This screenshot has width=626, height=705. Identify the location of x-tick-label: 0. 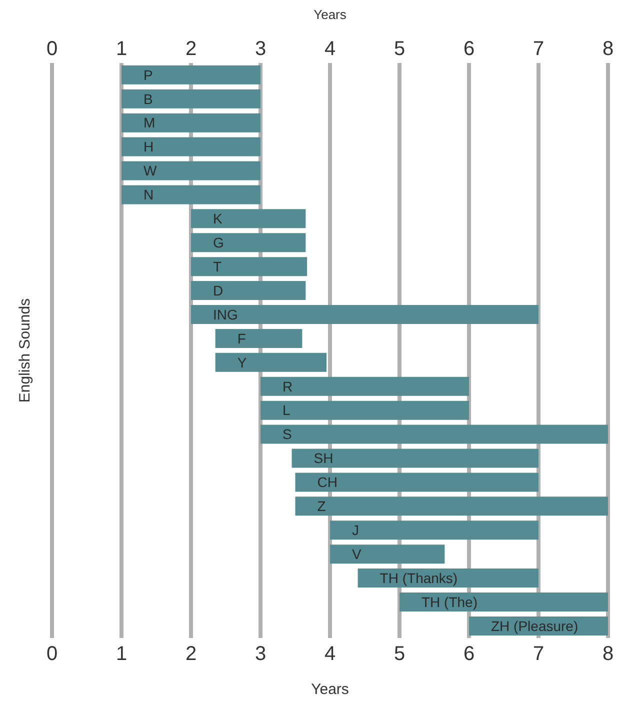
(52, 49).